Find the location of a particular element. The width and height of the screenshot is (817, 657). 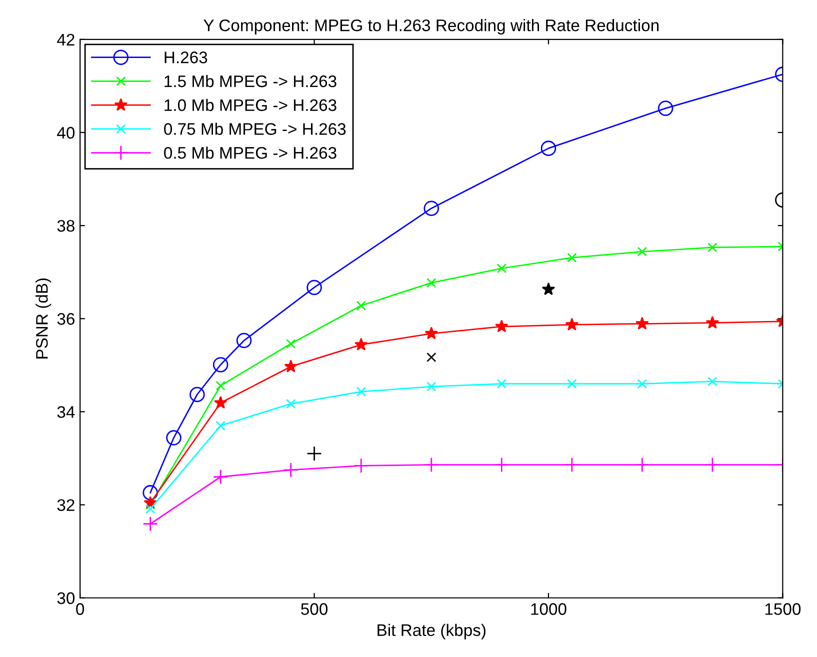

x-tick-label: 1000 is located at coordinates (548, 609).